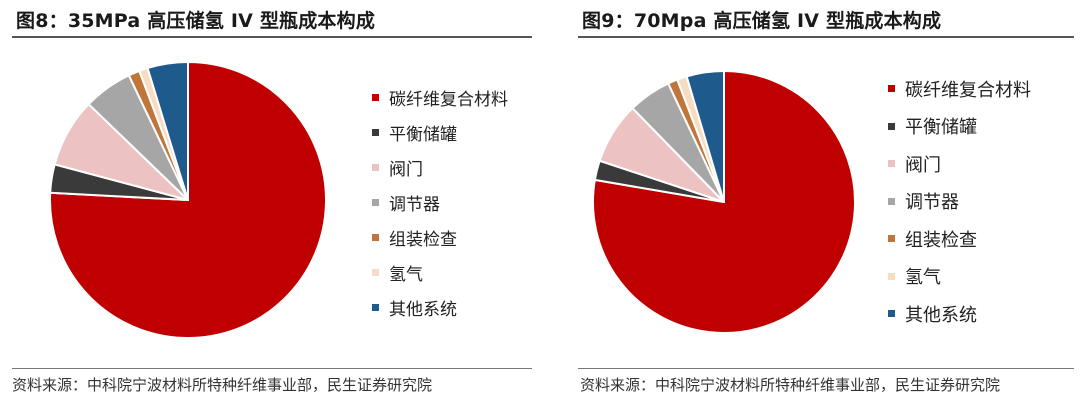 This screenshot has width=1080, height=401. Describe the element at coordinates (959, 277) in the screenshot. I see `figure-9-legend-item-hydrogen: 氢气` at that location.